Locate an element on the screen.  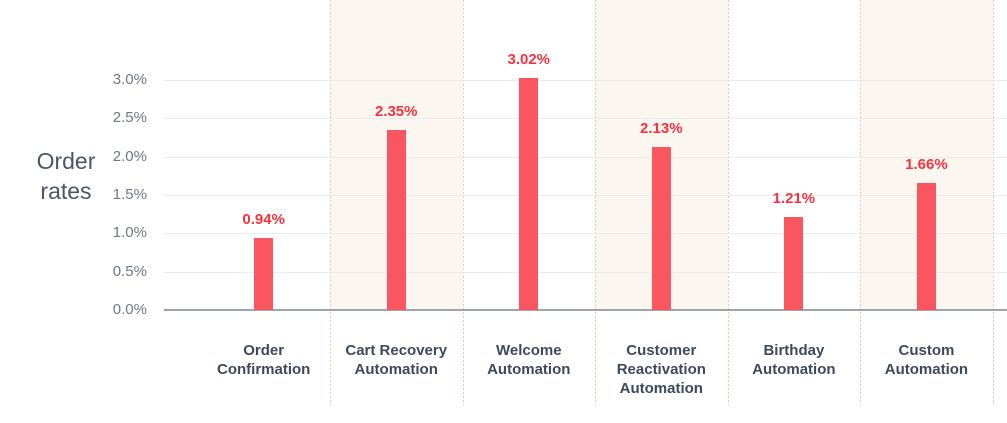
y-axis-title: Order rates is located at coordinates (66, 176).